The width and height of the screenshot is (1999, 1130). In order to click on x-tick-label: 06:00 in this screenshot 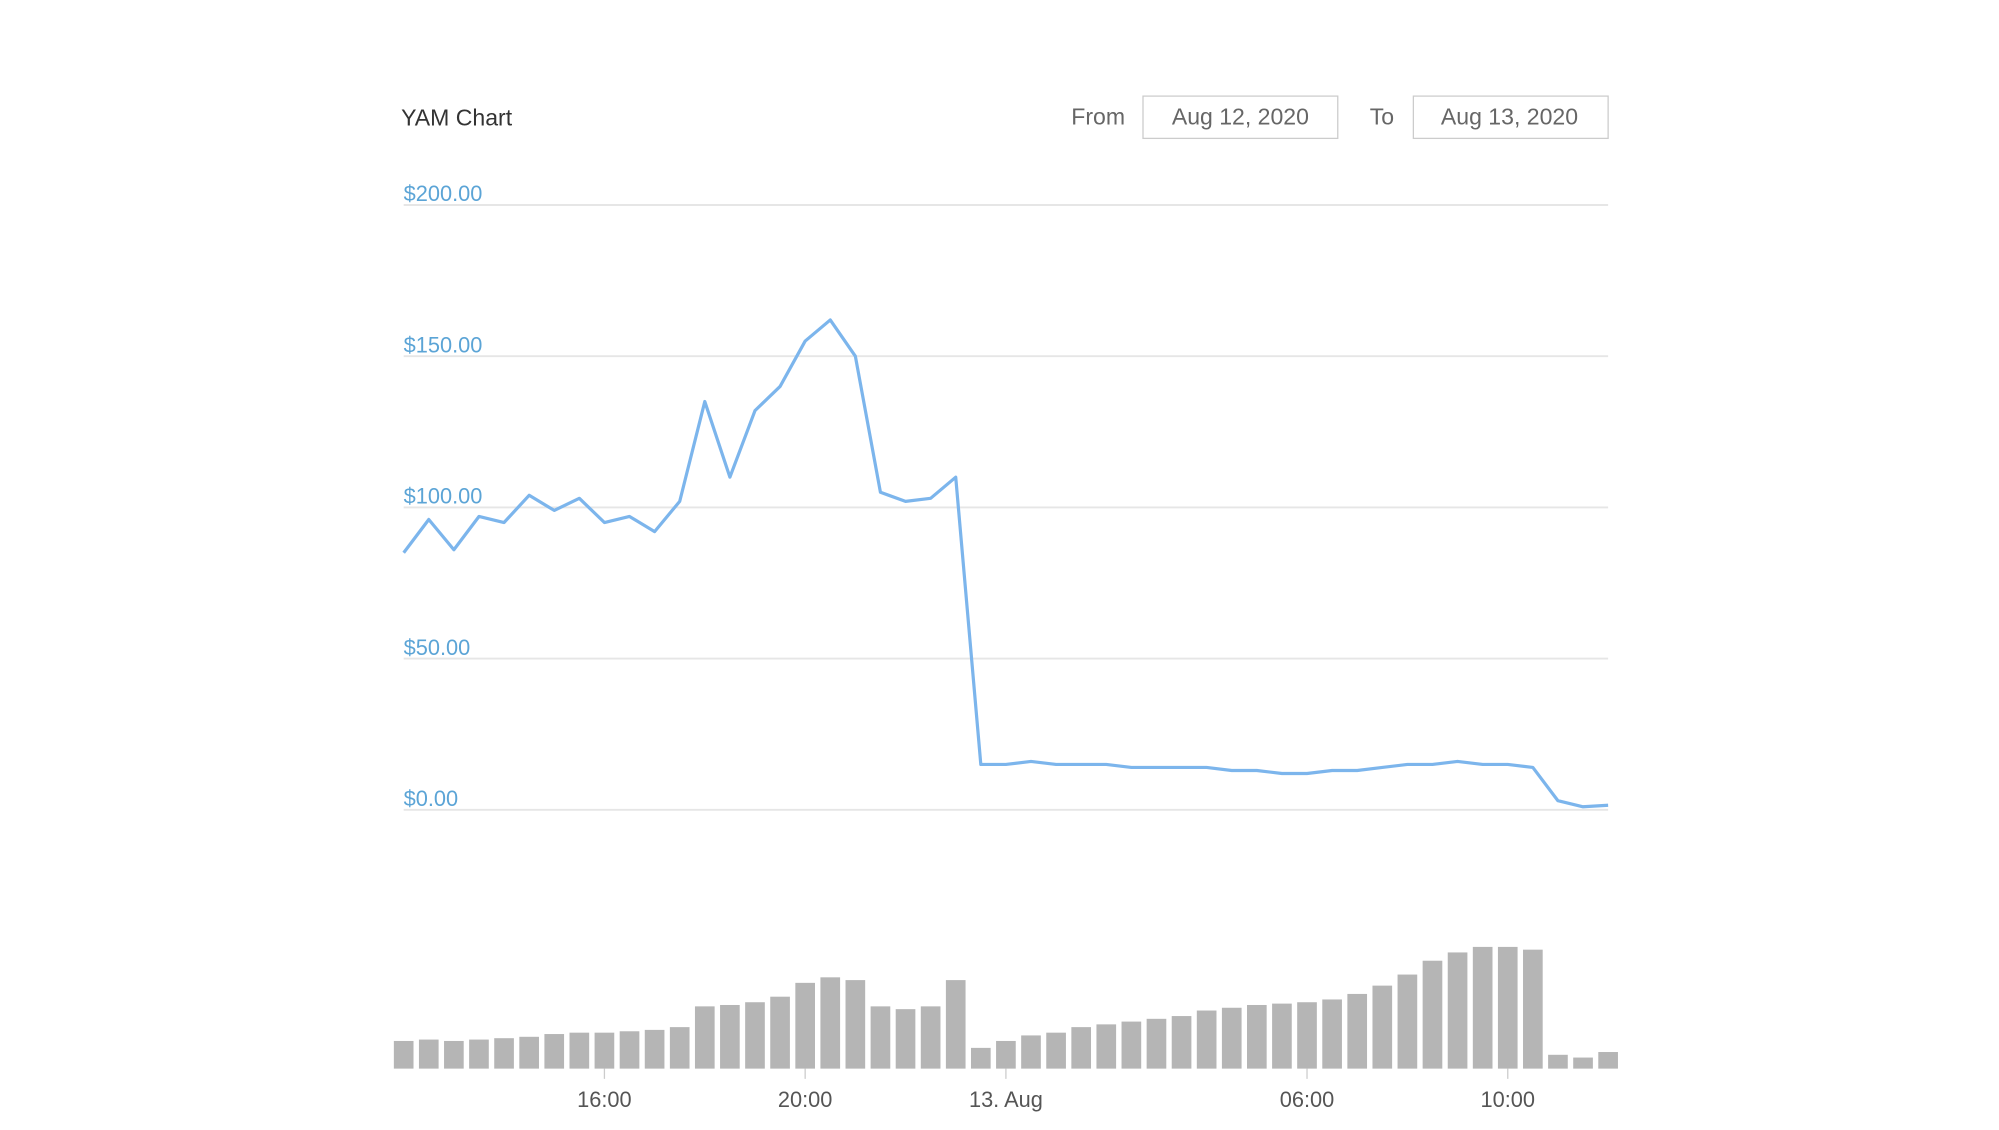, I will do `click(1307, 1099)`.